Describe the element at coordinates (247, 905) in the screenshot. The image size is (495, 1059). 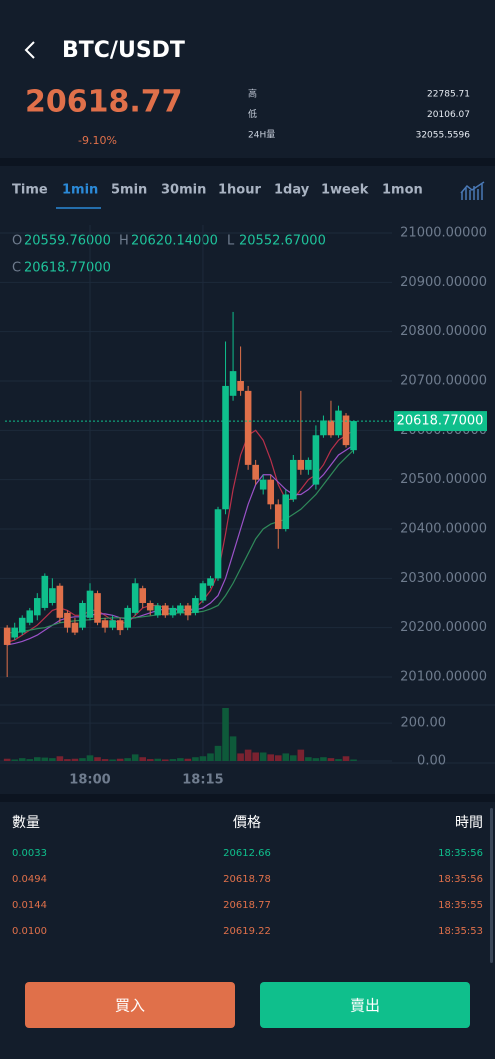
I see `trade-cell: 20618.77` at that location.